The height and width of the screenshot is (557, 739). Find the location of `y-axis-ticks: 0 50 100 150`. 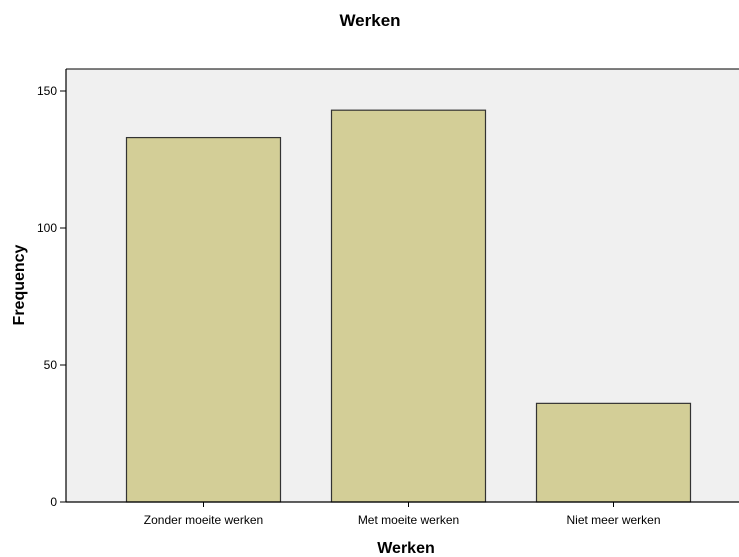

y-axis-ticks: 0 50 100 150 is located at coordinates (51, 296).